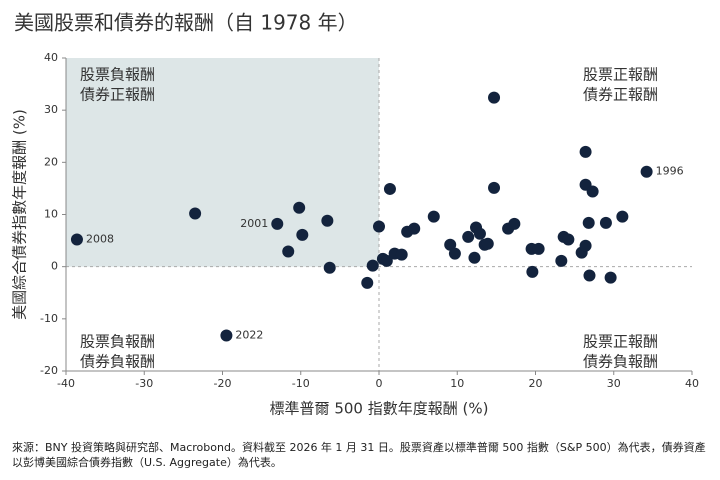 This screenshot has width=720, height=480. What do you see at coordinates (51, 214) in the screenshot?
I see `y-tick-label: 10` at bounding box center [51, 214].